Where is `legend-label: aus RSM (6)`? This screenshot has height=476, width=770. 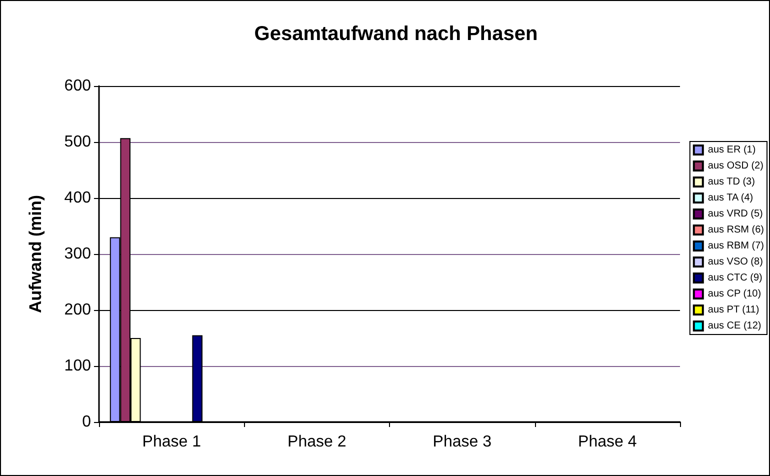
legend-label: aus RSM (6) is located at coordinates (736, 230).